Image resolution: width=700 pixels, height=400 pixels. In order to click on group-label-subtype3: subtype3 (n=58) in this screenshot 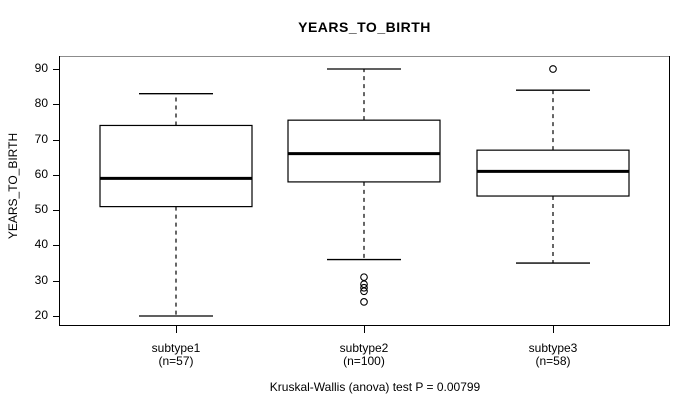, I will do `click(553, 355)`.